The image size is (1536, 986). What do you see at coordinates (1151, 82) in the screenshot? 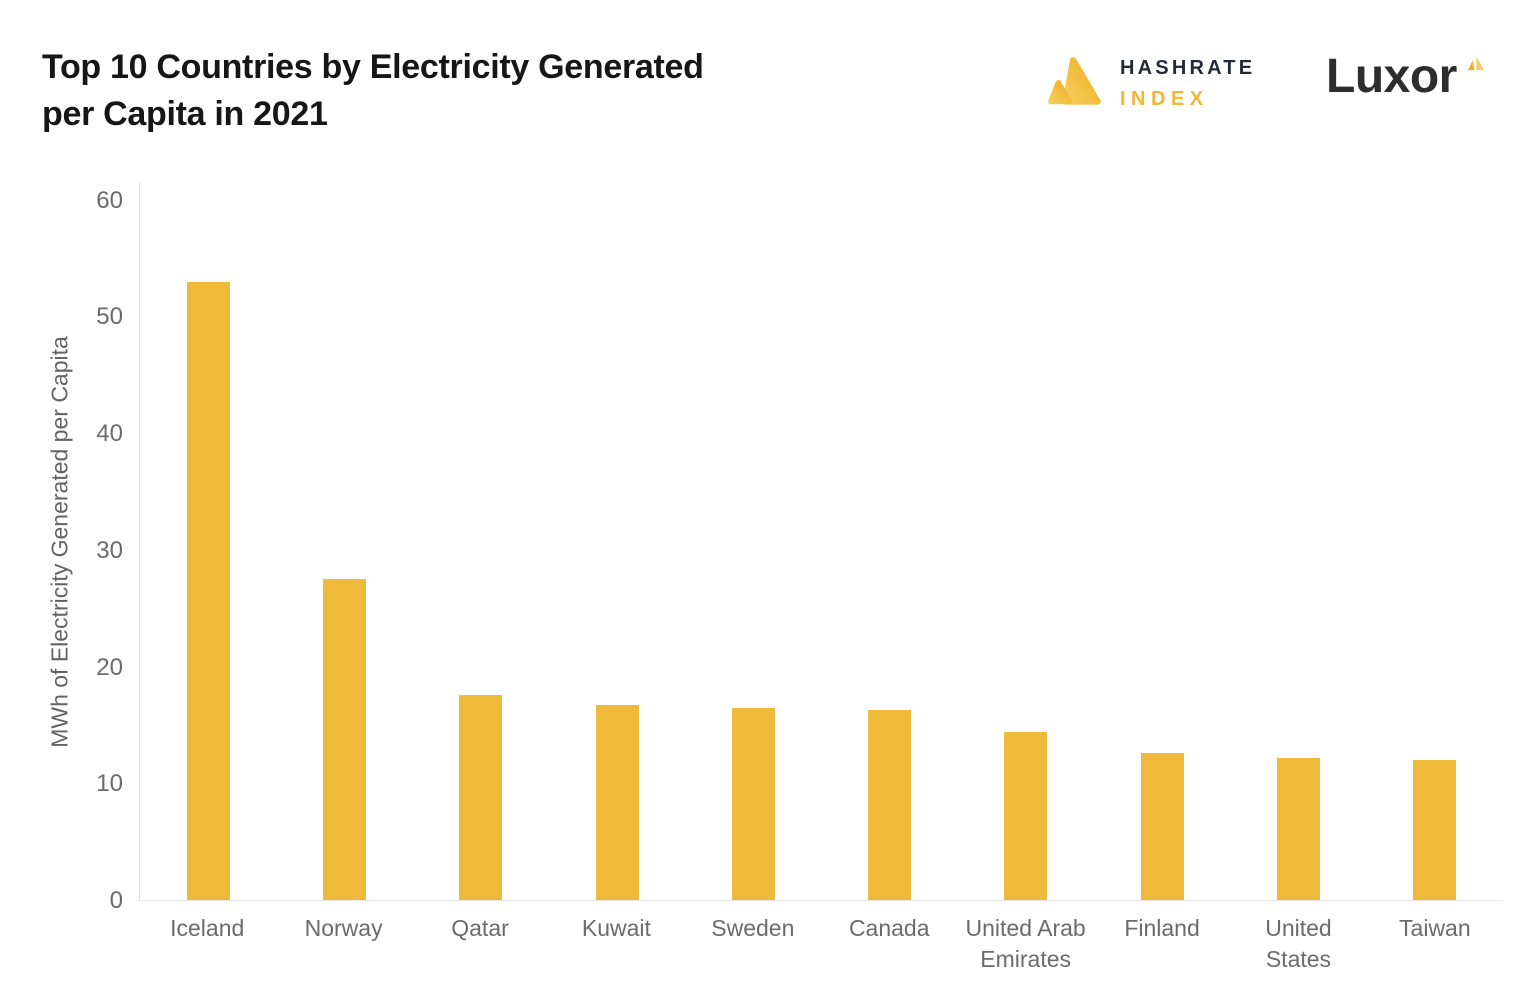
I see `hashrate-index-logo: HASHRATE INDEX` at bounding box center [1151, 82].